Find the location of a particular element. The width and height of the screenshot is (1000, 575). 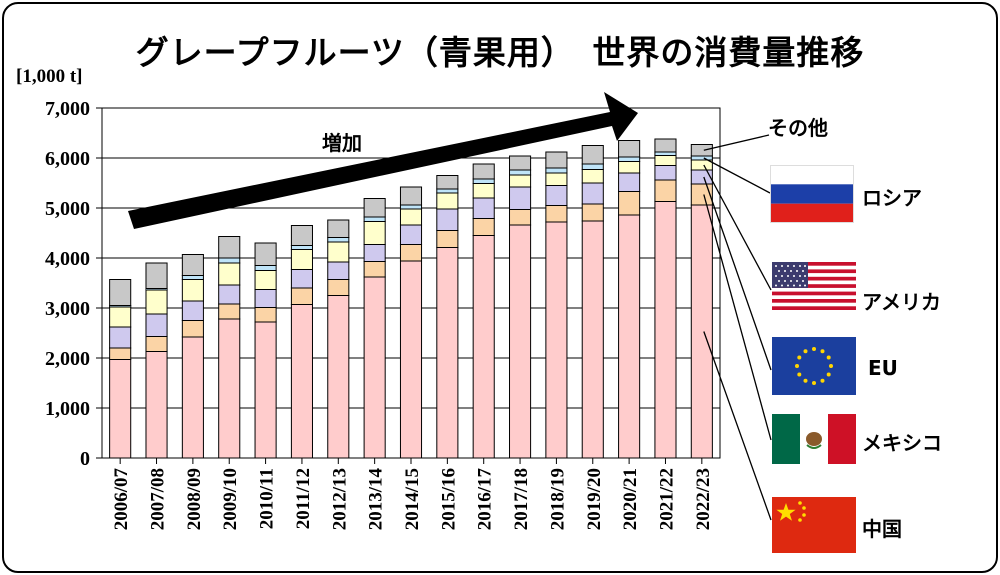

x-tick-label: 2009/10 is located at coordinates (230, 499).